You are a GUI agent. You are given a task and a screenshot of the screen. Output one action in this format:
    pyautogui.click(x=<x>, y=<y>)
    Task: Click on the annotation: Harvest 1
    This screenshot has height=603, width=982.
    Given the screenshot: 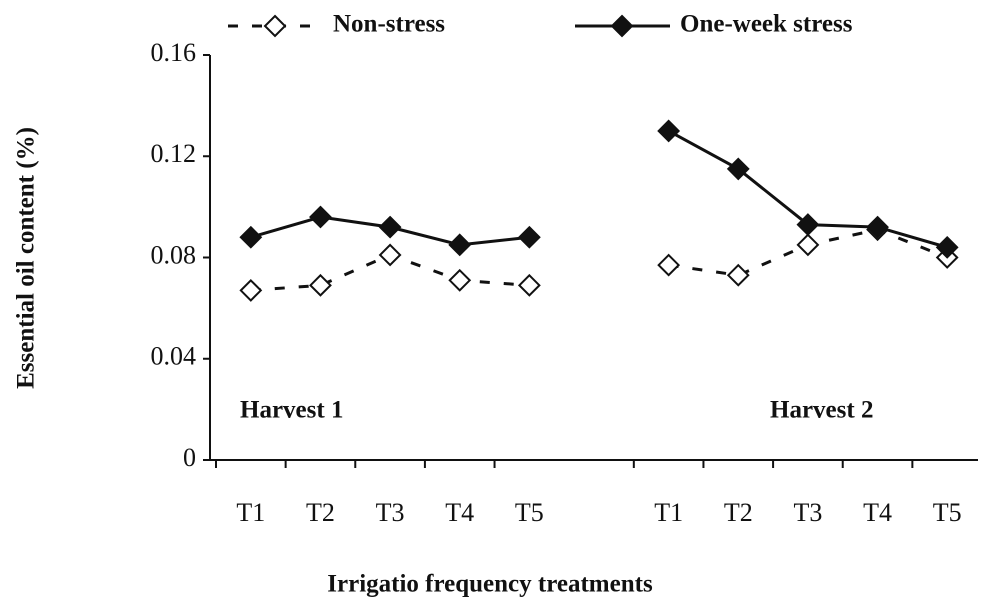 What is the action you would take?
    pyautogui.click(x=291, y=410)
    